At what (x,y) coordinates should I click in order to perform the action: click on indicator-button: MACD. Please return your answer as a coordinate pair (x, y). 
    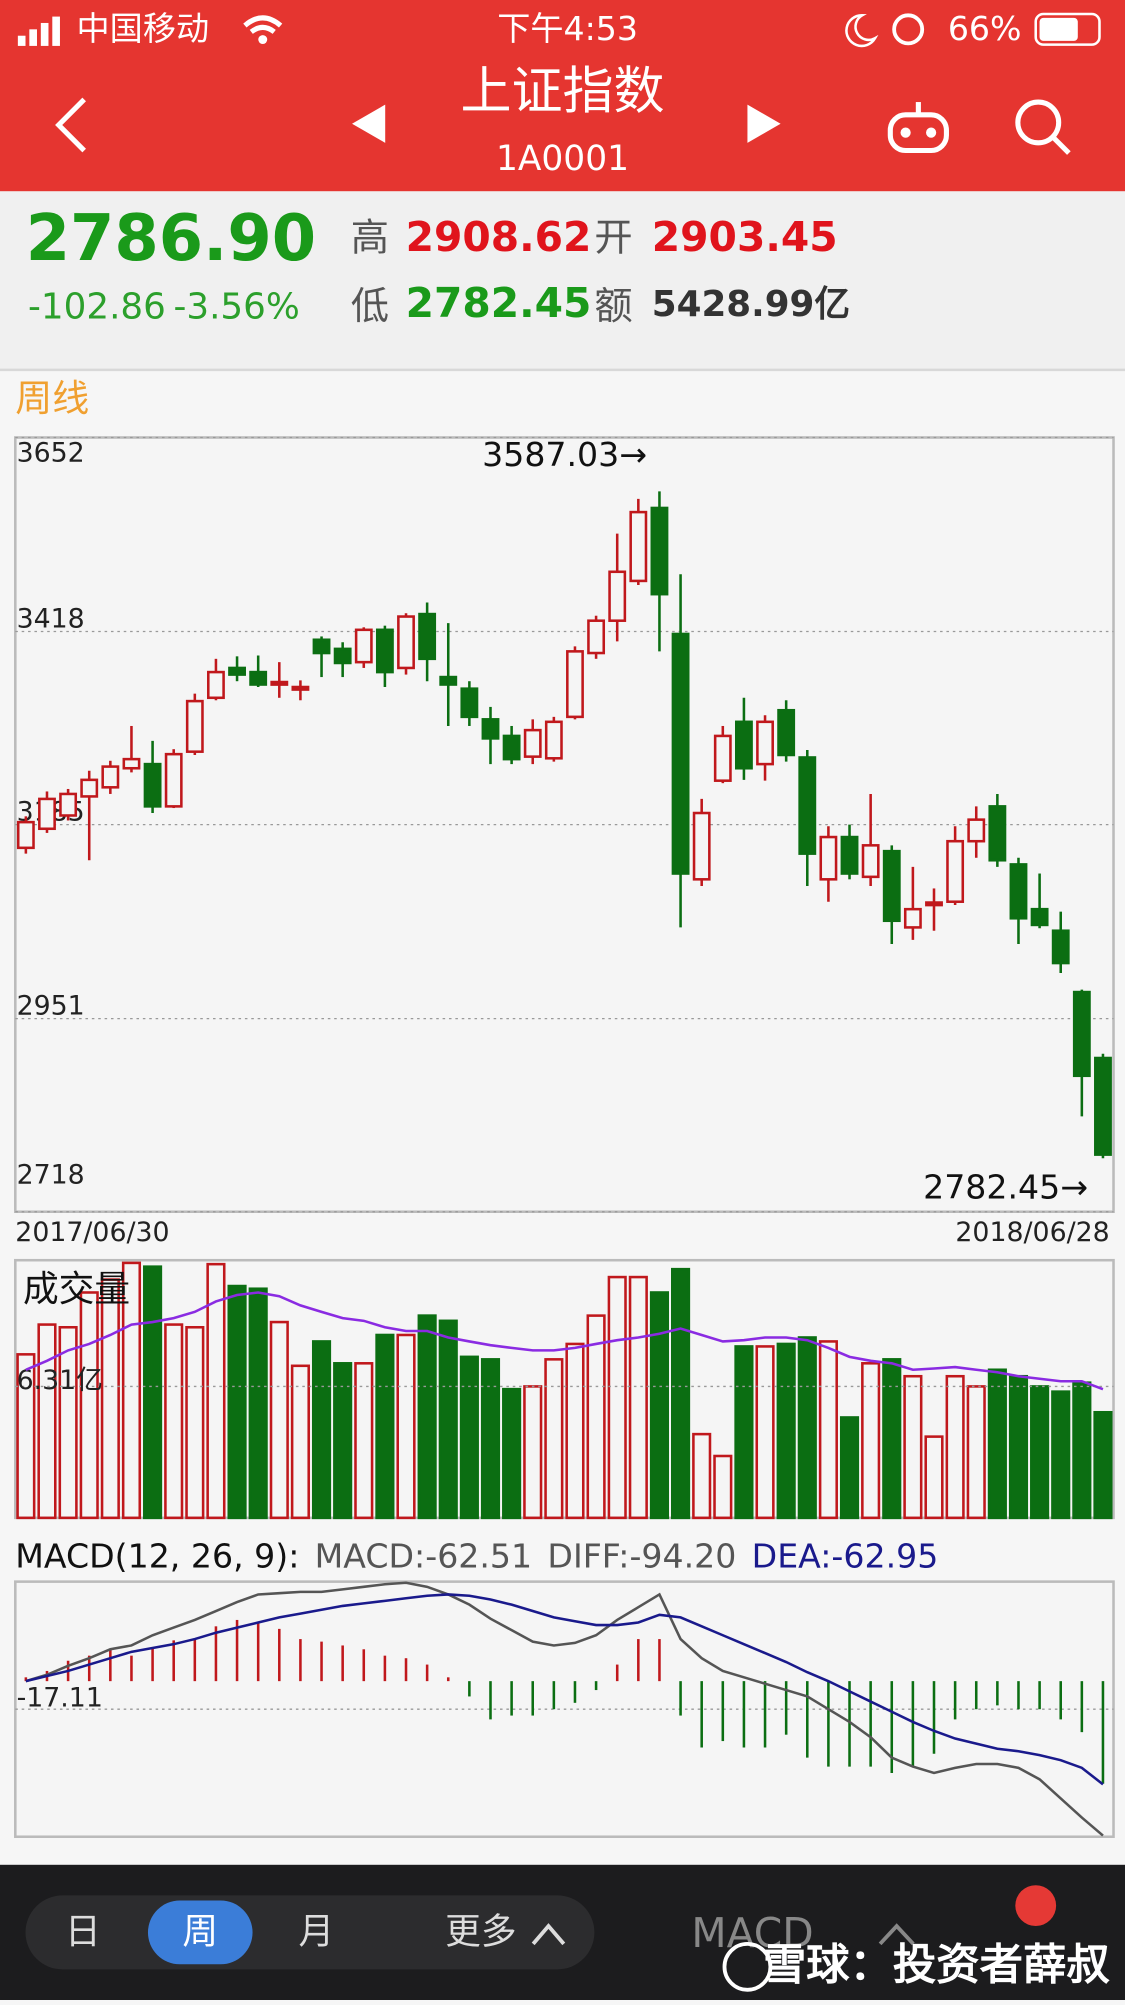
    Looking at the image, I should click on (752, 1933).